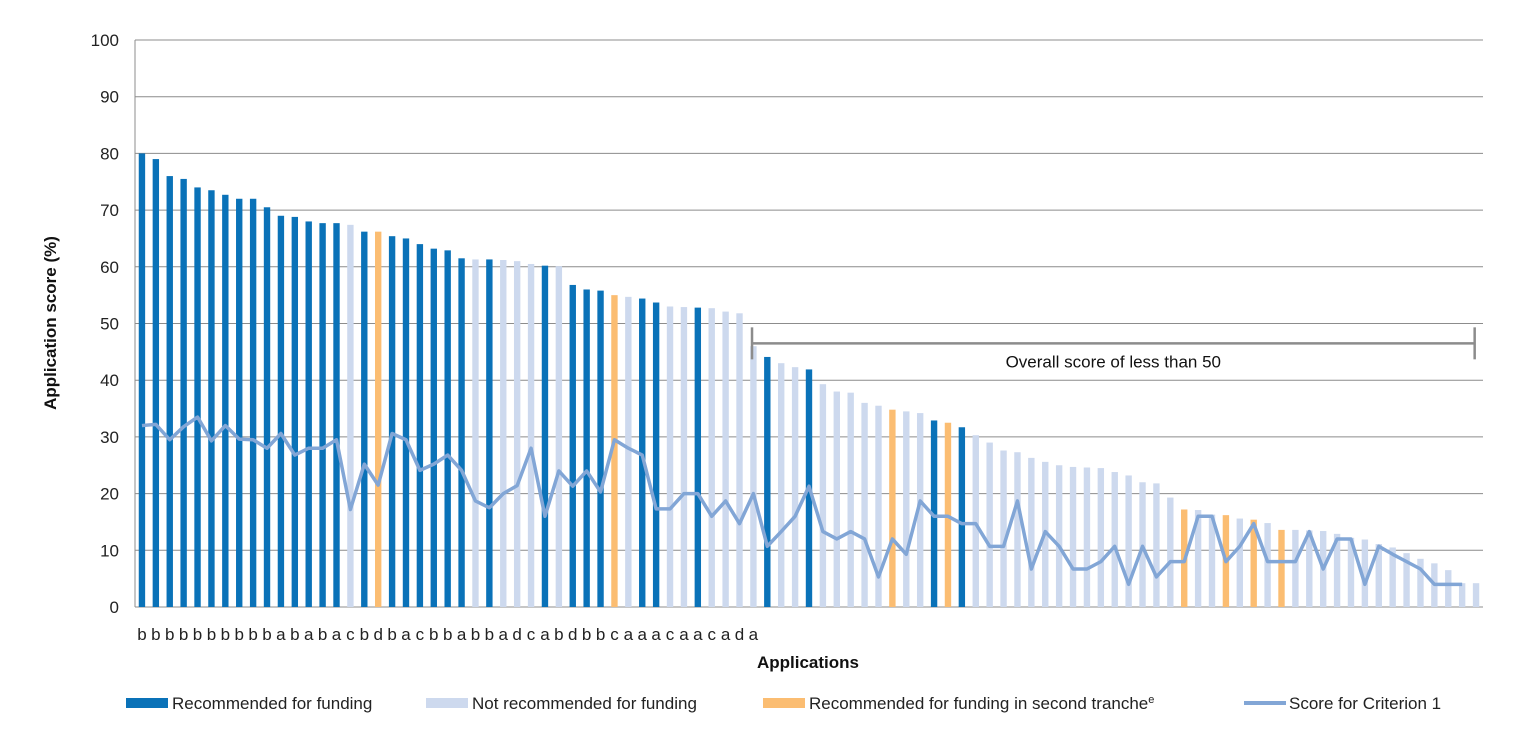  What do you see at coordinates (109, 97) in the screenshot?
I see `y-tick-label: 90` at bounding box center [109, 97].